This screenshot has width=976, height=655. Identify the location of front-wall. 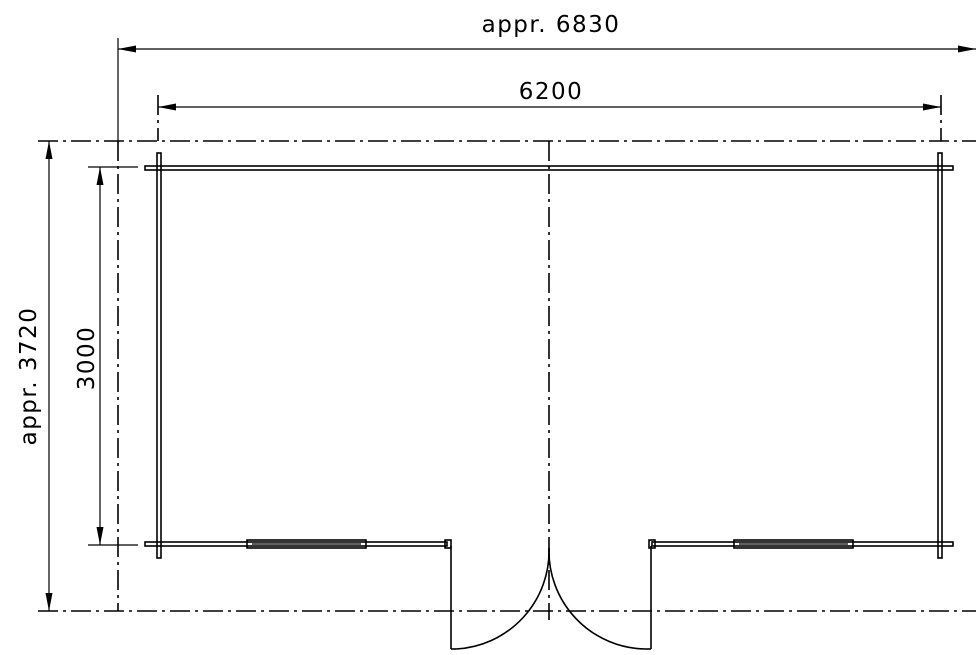
(549, 544).